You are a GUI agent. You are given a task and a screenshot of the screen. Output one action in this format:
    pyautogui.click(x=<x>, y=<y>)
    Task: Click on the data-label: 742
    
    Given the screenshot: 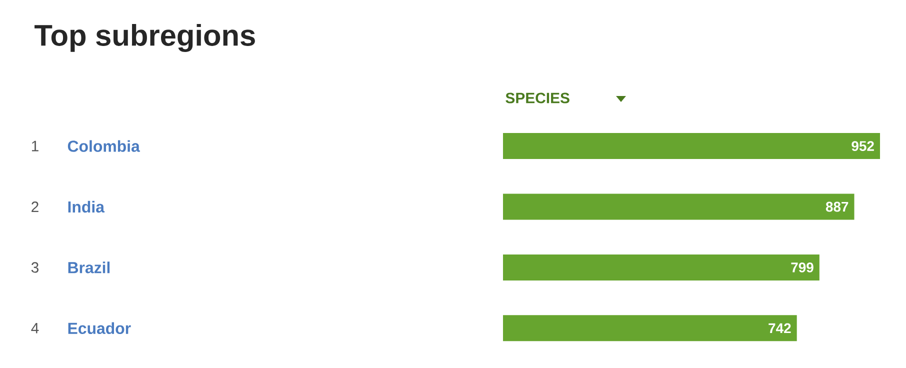 What is the action you would take?
    pyautogui.click(x=779, y=328)
    